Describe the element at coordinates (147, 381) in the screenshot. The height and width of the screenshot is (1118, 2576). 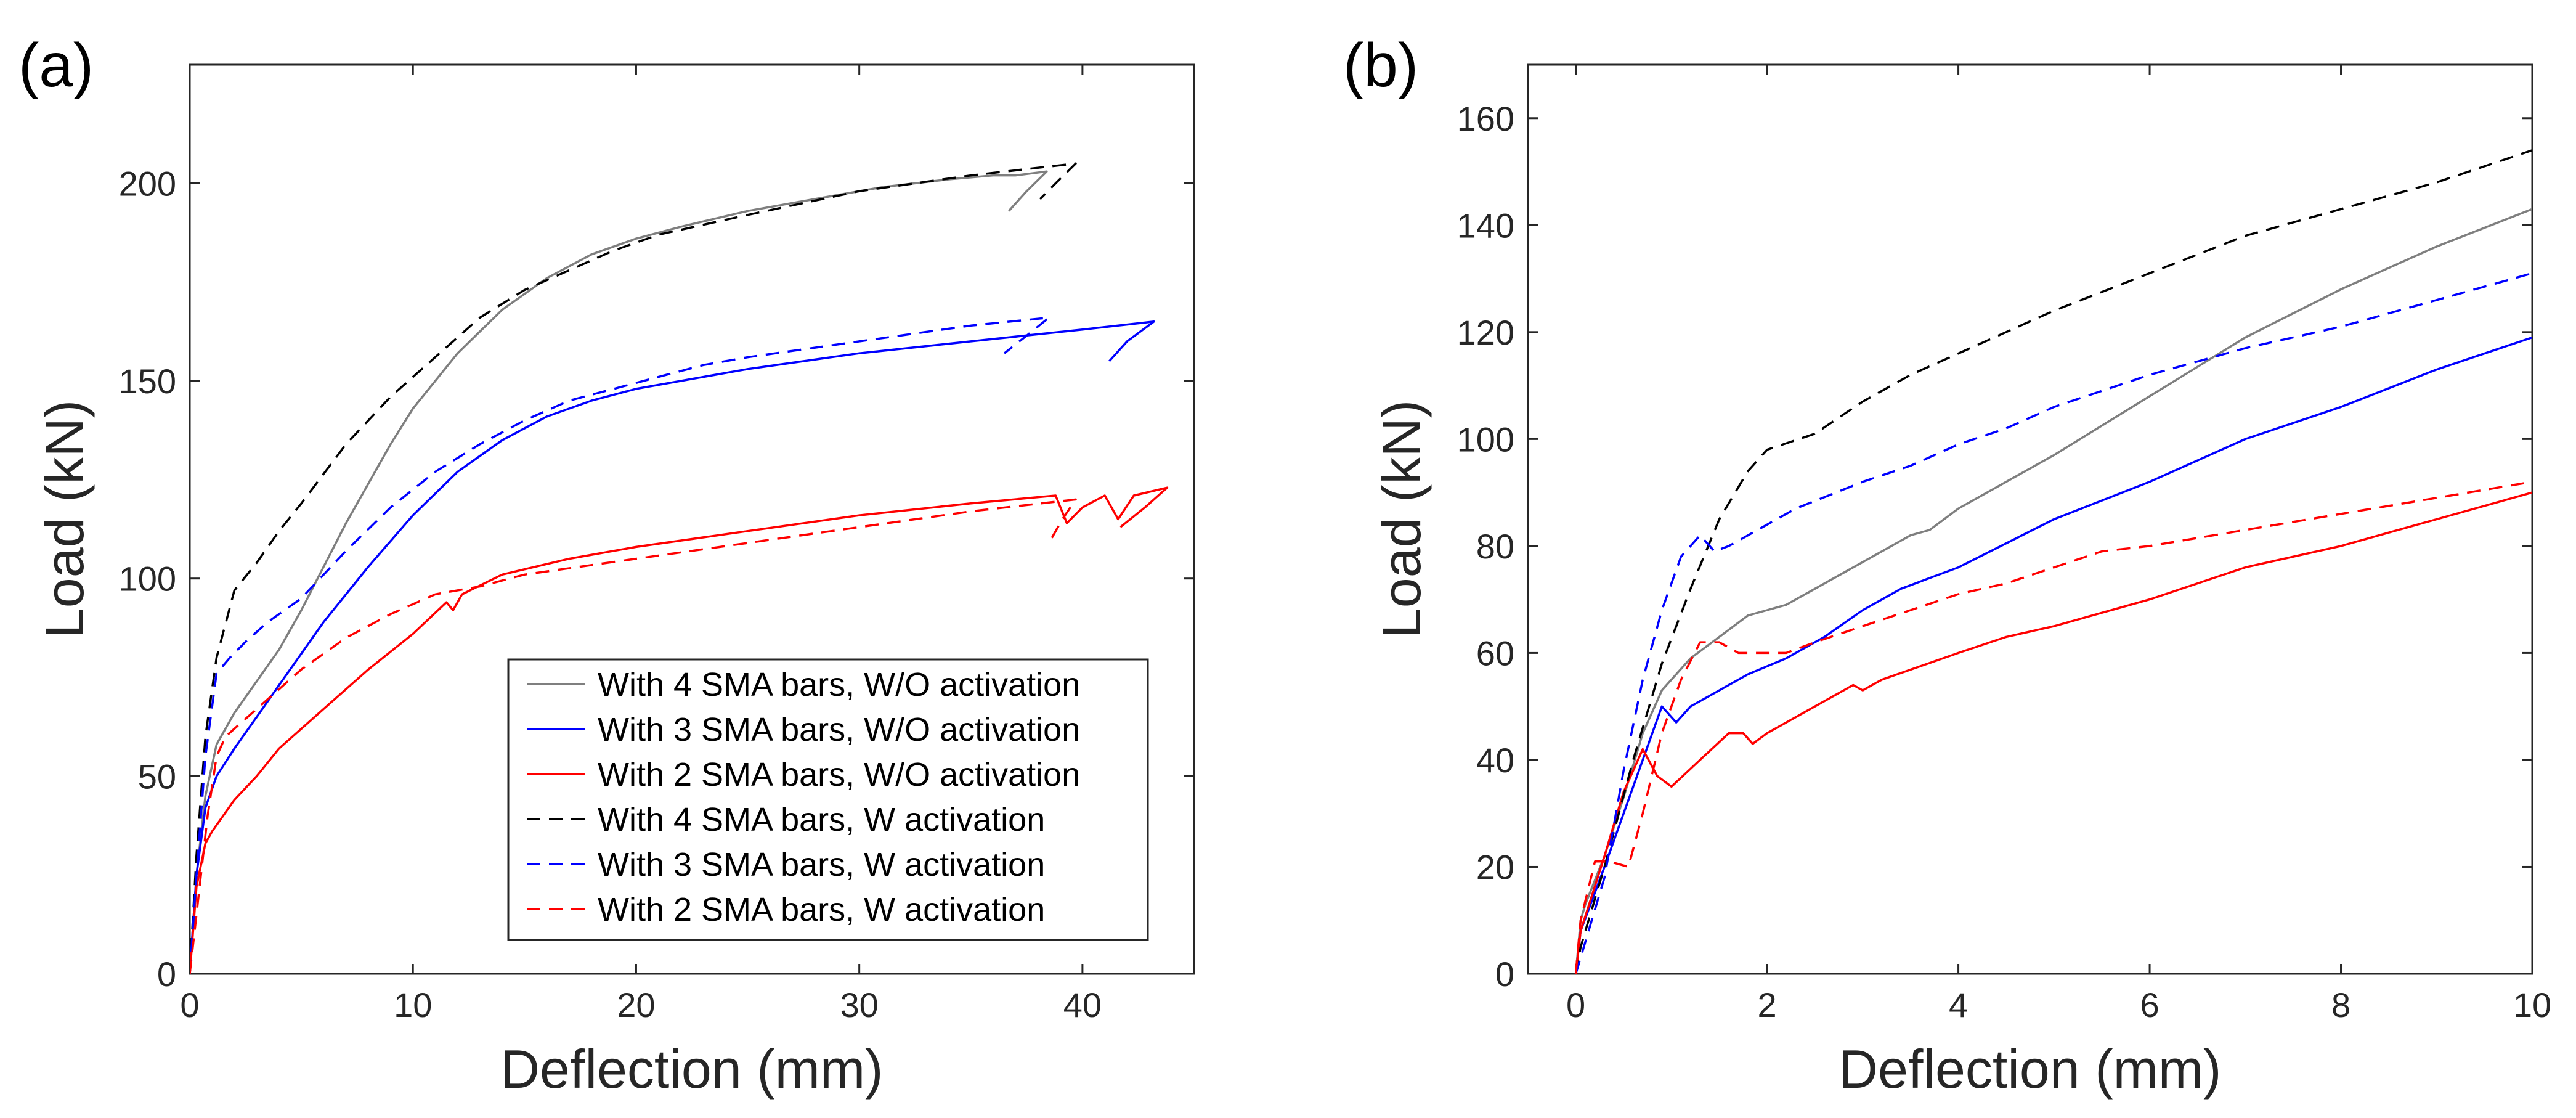
I see `y-tick-label-a: 150` at that location.